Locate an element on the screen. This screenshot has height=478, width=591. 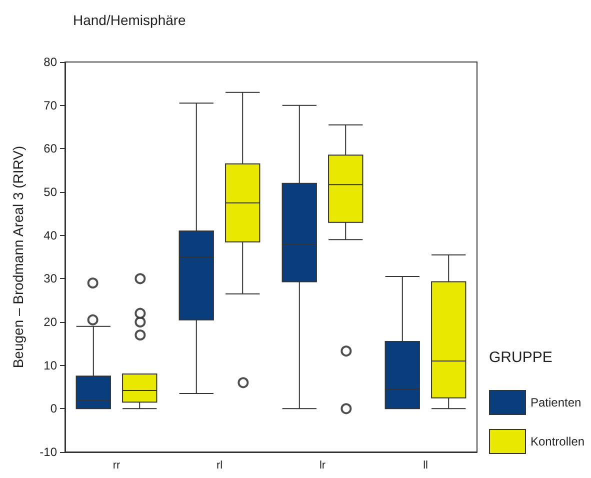
y-axis-title: Beugen – Brodmann Areal 3 (RIRV) is located at coordinates (18, 257).